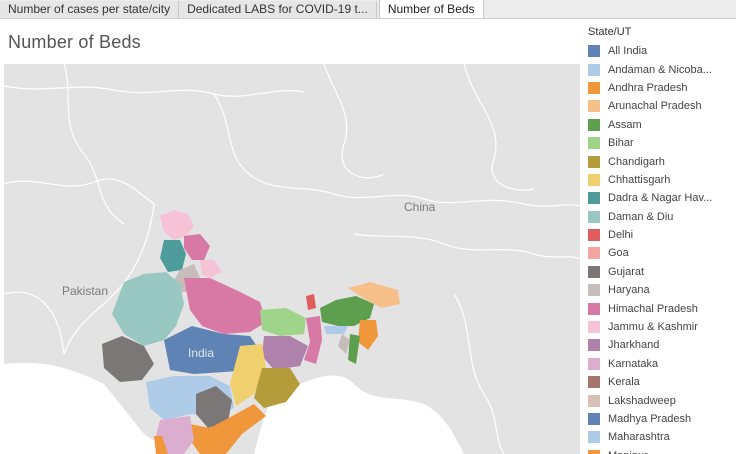  What do you see at coordinates (662, 235) in the screenshot?
I see `legend-item: Delhi` at bounding box center [662, 235].